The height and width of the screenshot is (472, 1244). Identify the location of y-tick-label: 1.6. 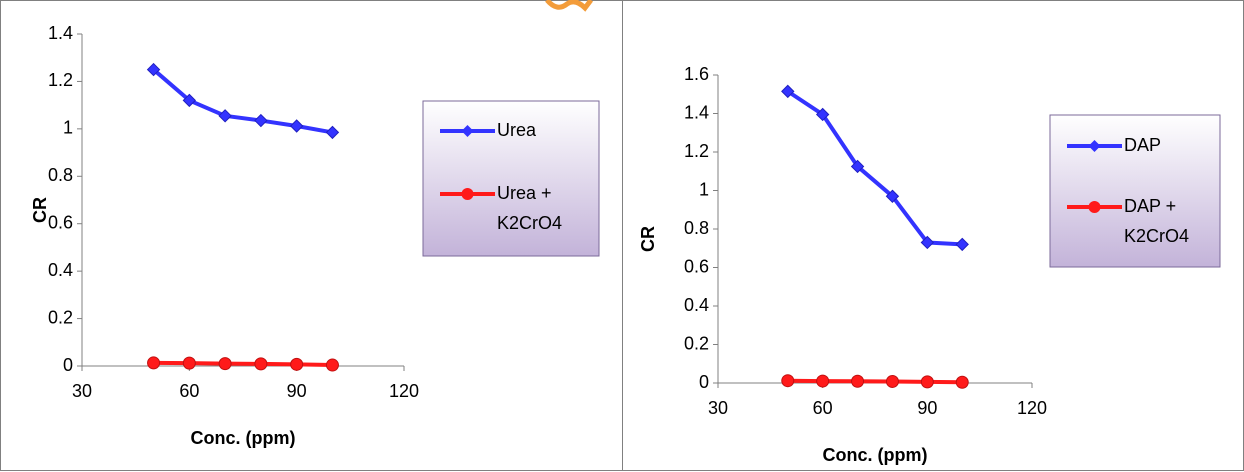
(696, 74).